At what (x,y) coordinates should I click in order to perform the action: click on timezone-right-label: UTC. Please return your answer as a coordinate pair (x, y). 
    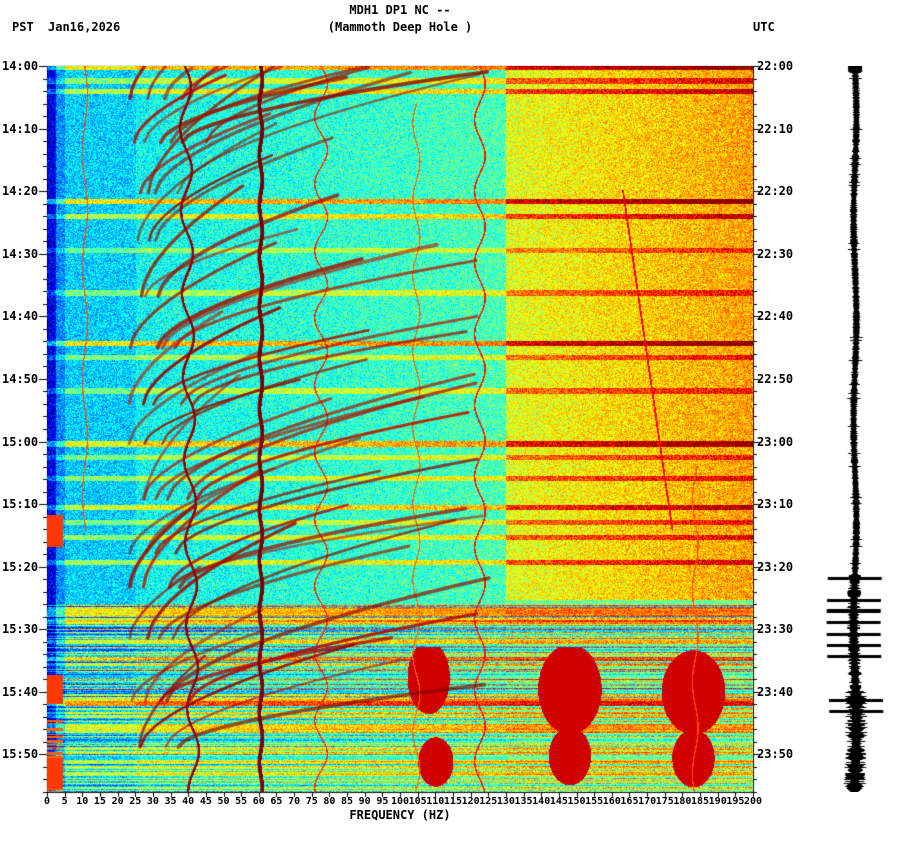
    Looking at the image, I should click on (764, 27).